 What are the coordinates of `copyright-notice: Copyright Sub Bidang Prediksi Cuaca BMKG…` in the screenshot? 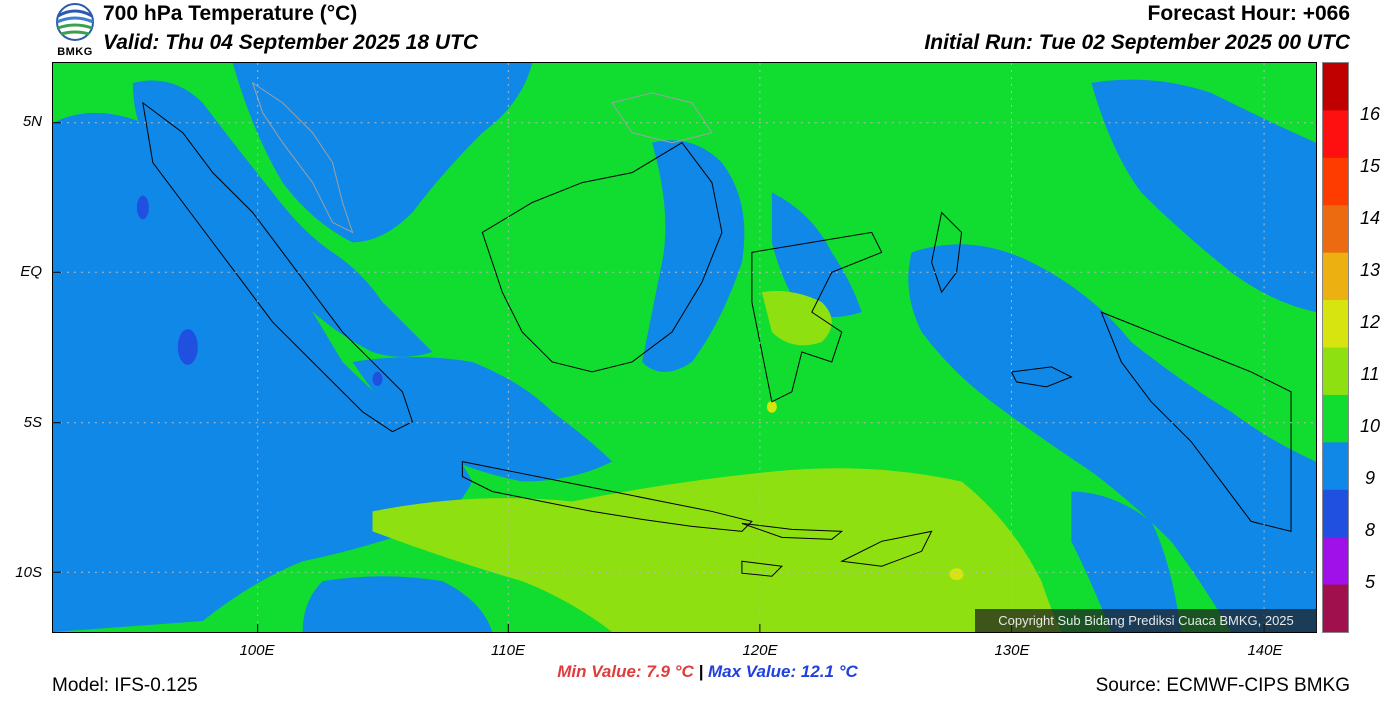 It's located at (1146, 620).